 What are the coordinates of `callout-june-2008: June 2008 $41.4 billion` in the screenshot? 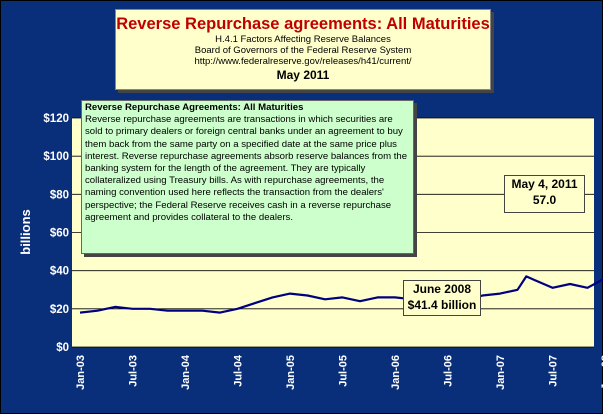 It's located at (442, 298).